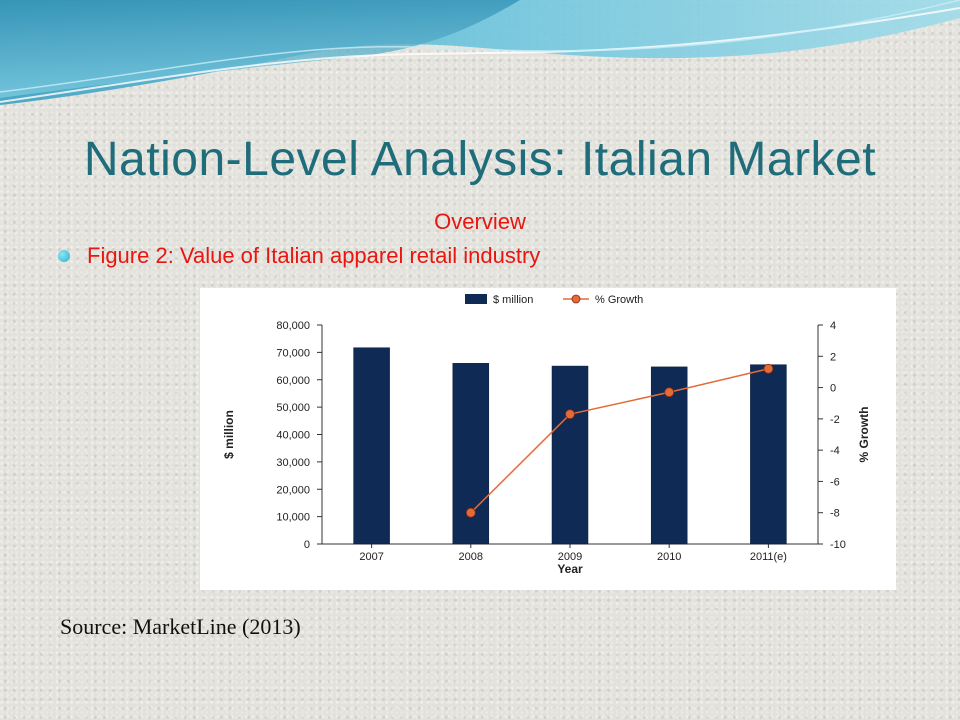  I want to click on y-tick-label-right: -4, so click(835, 451).